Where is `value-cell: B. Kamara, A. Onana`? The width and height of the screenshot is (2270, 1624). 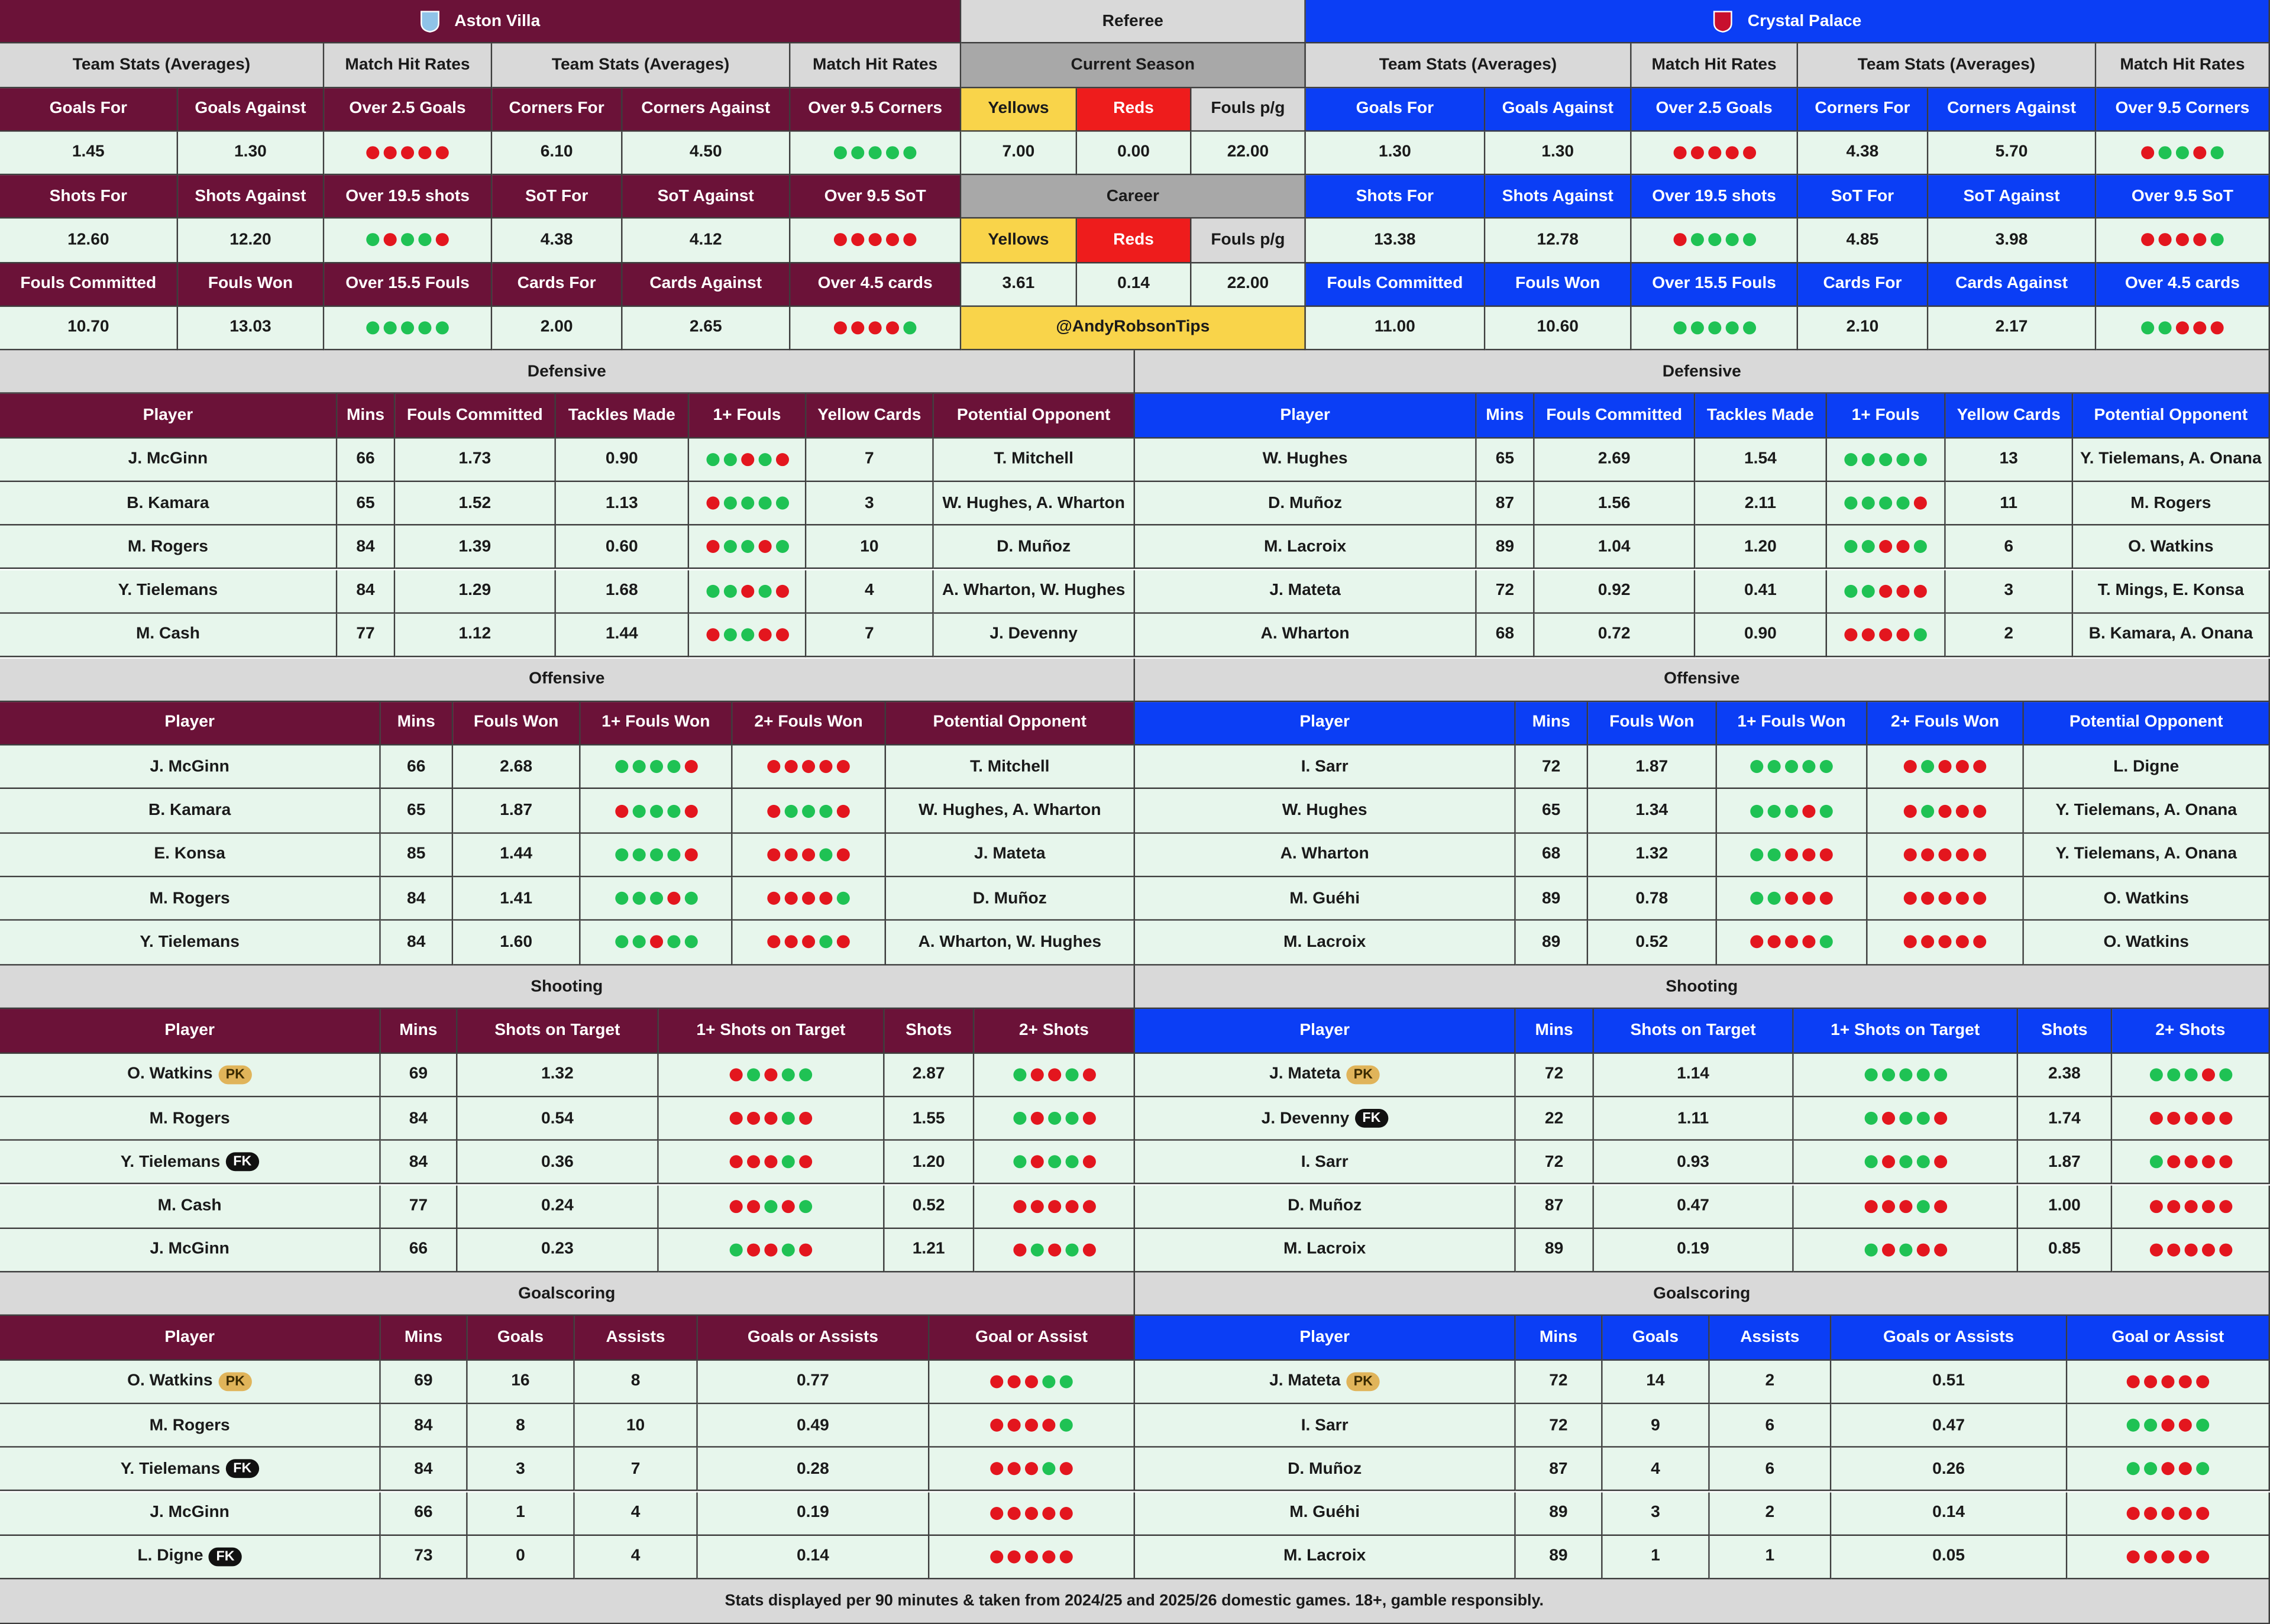
value-cell: B. Kamara, A. Onana is located at coordinates (2171, 636).